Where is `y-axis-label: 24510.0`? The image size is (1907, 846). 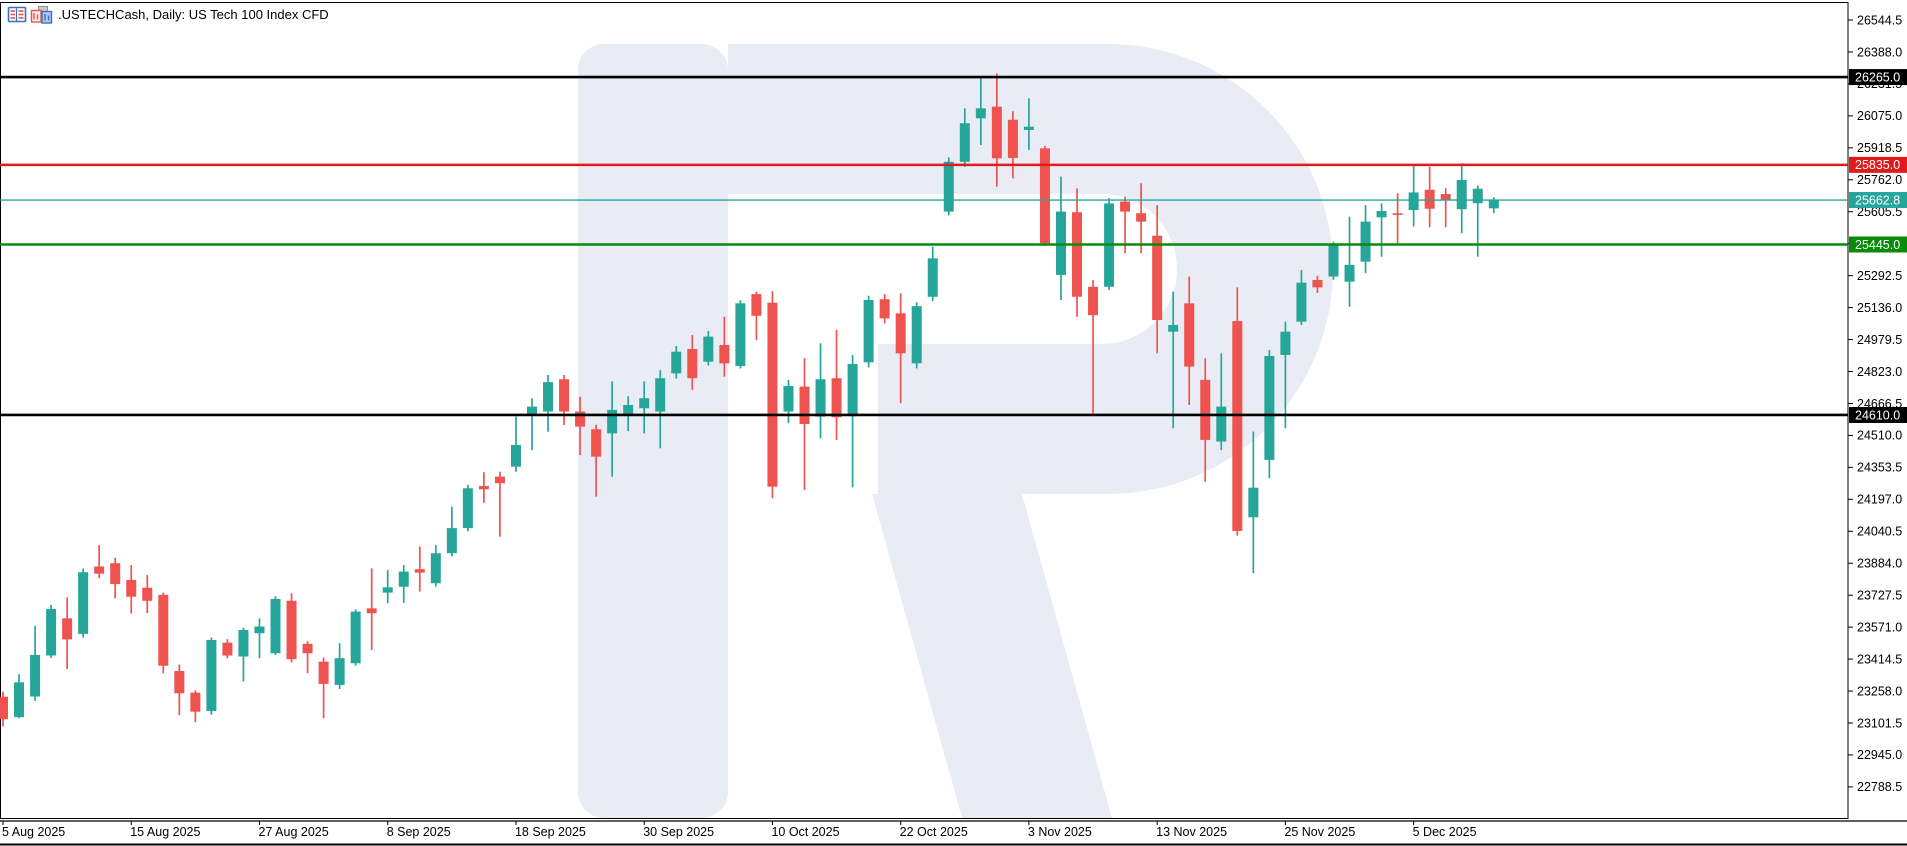
y-axis-label: 24510.0 is located at coordinates (1879, 436).